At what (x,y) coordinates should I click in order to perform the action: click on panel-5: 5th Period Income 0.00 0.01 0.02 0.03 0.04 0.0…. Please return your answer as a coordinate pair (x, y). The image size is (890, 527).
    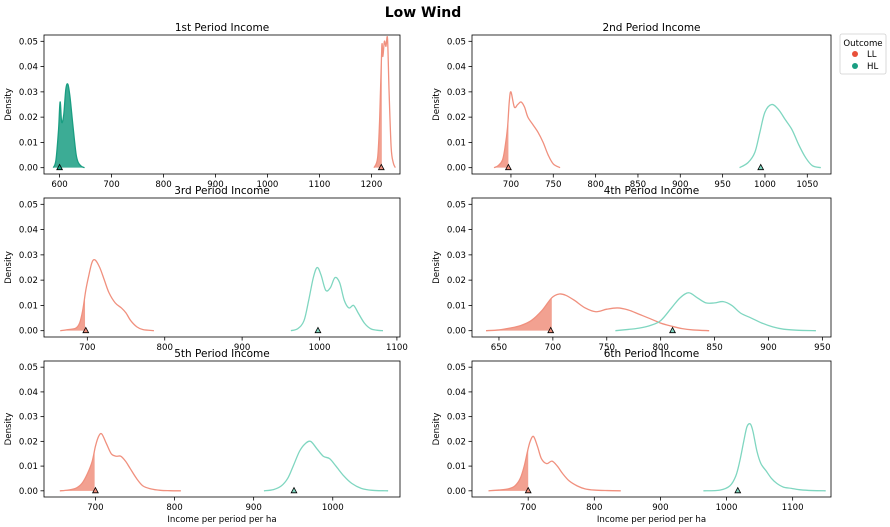
    Looking at the image, I should click on (202, 436).